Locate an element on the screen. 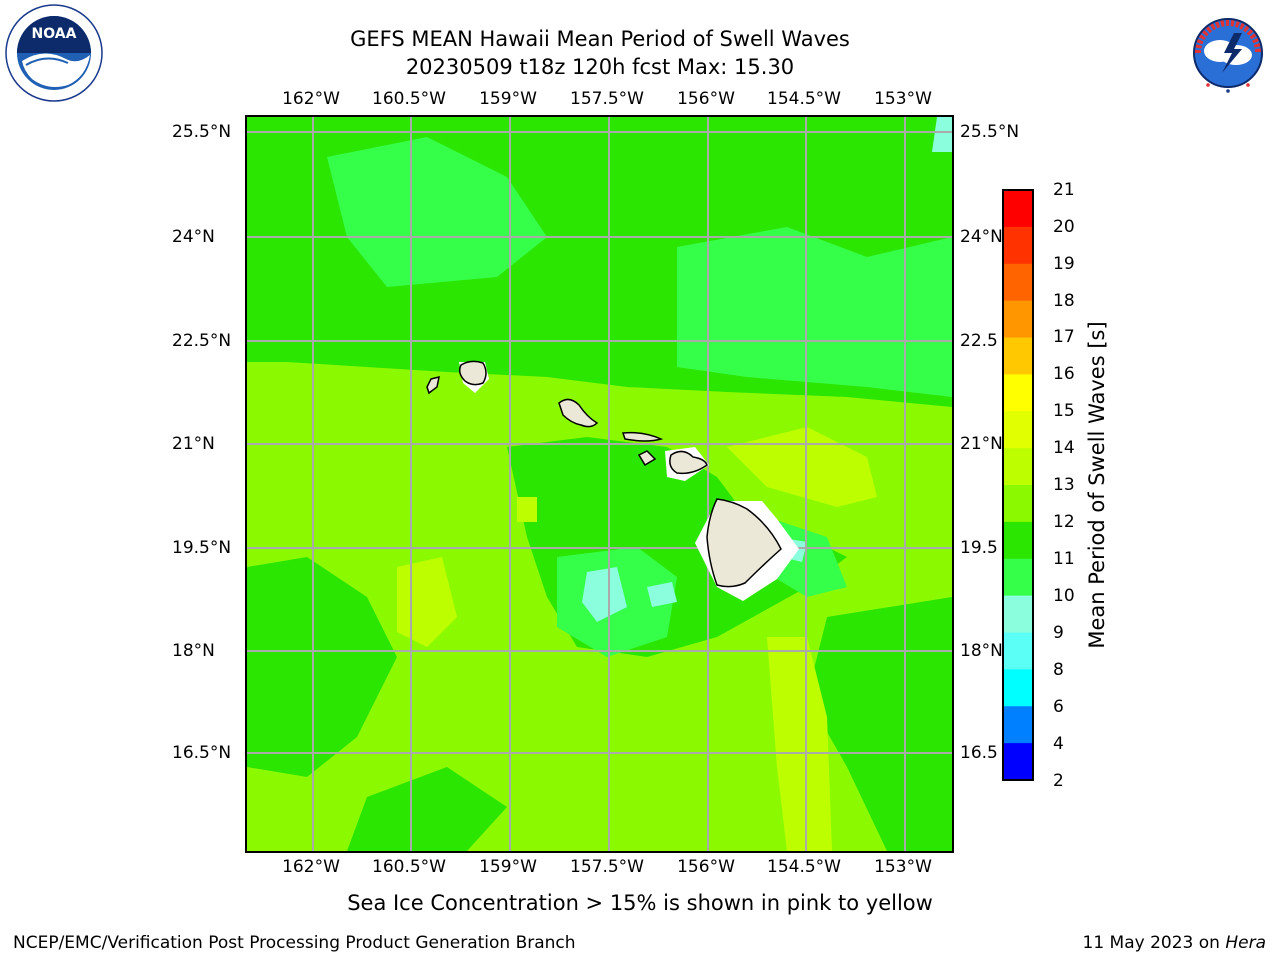 This screenshot has width=1280, height=960. lat-tick-left: 24°N is located at coordinates (193, 237).